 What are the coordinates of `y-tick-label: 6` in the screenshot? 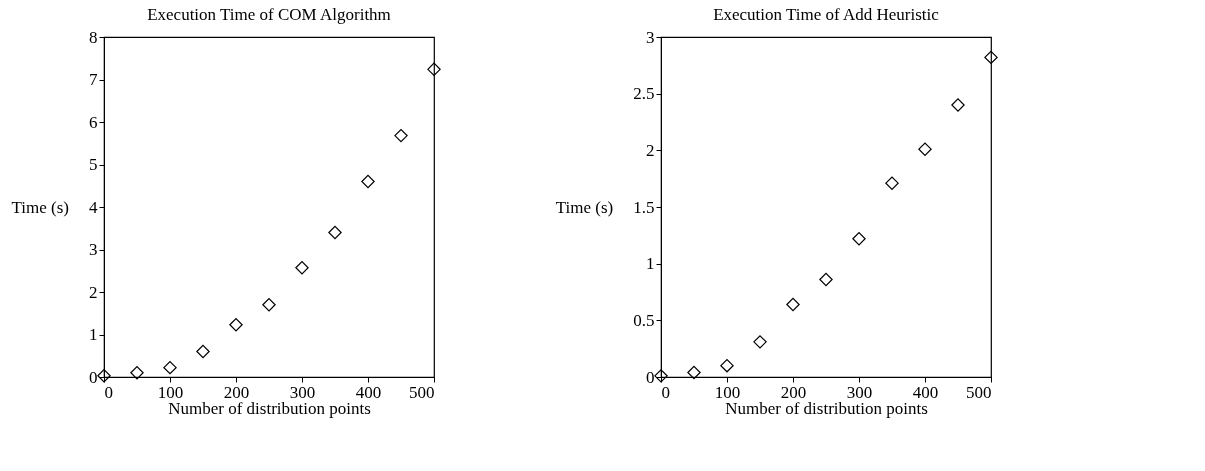 It's located at (93, 122).